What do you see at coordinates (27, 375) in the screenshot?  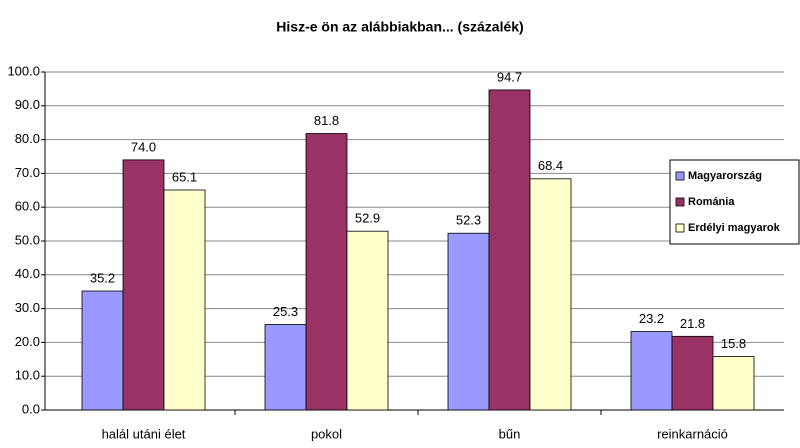 I see `y-tick-label: 10.0` at bounding box center [27, 375].